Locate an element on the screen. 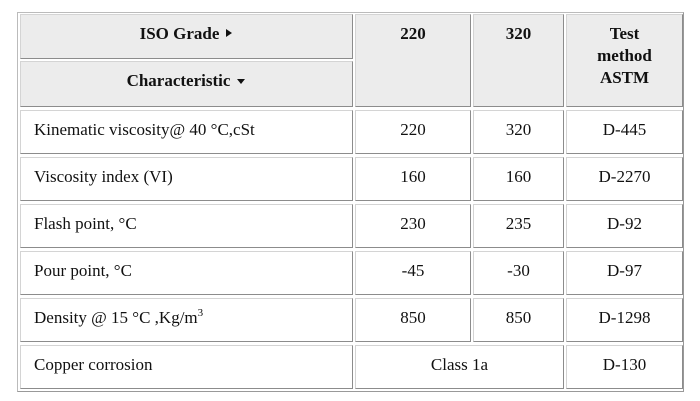 The height and width of the screenshot is (401, 700). test-method: D-92 is located at coordinates (624, 223).